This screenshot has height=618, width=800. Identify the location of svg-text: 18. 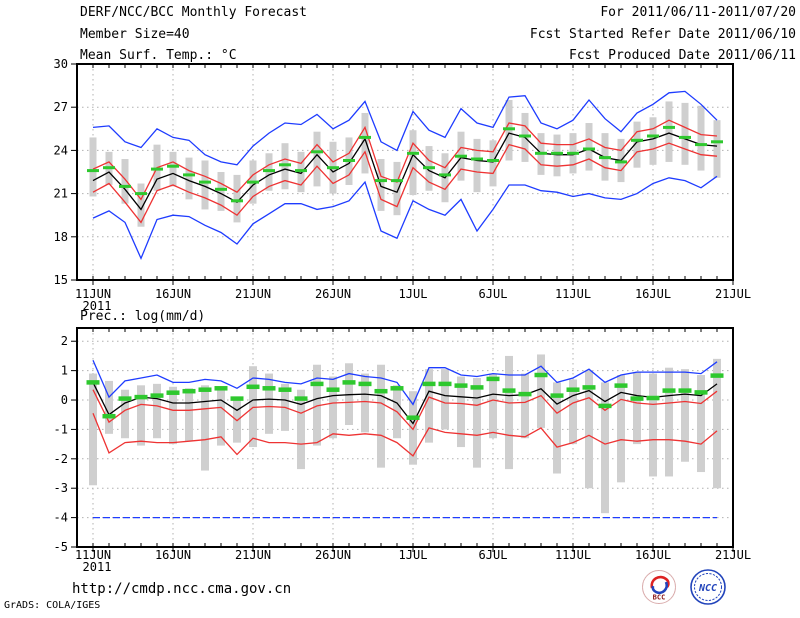
(61, 237).